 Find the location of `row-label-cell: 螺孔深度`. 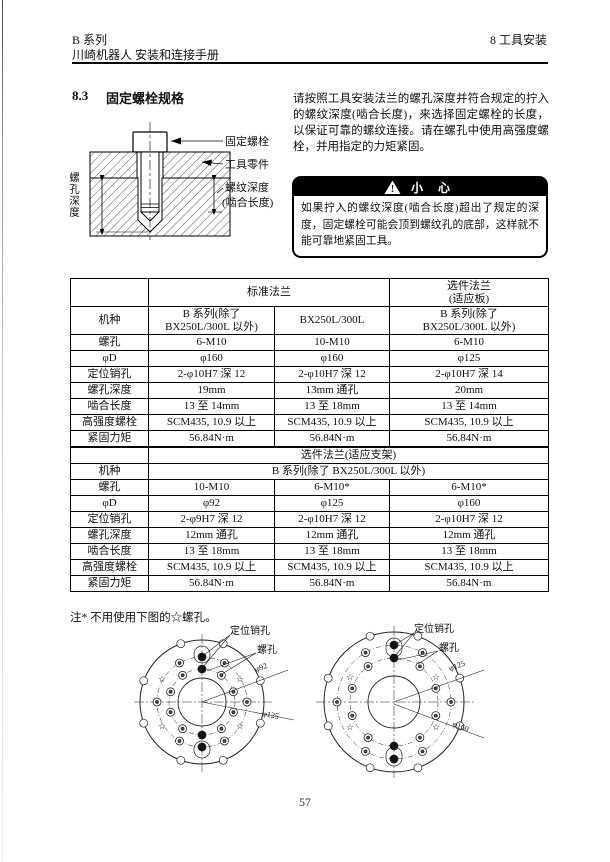

row-label-cell: 螺孔深度 is located at coordinates (109, 390).